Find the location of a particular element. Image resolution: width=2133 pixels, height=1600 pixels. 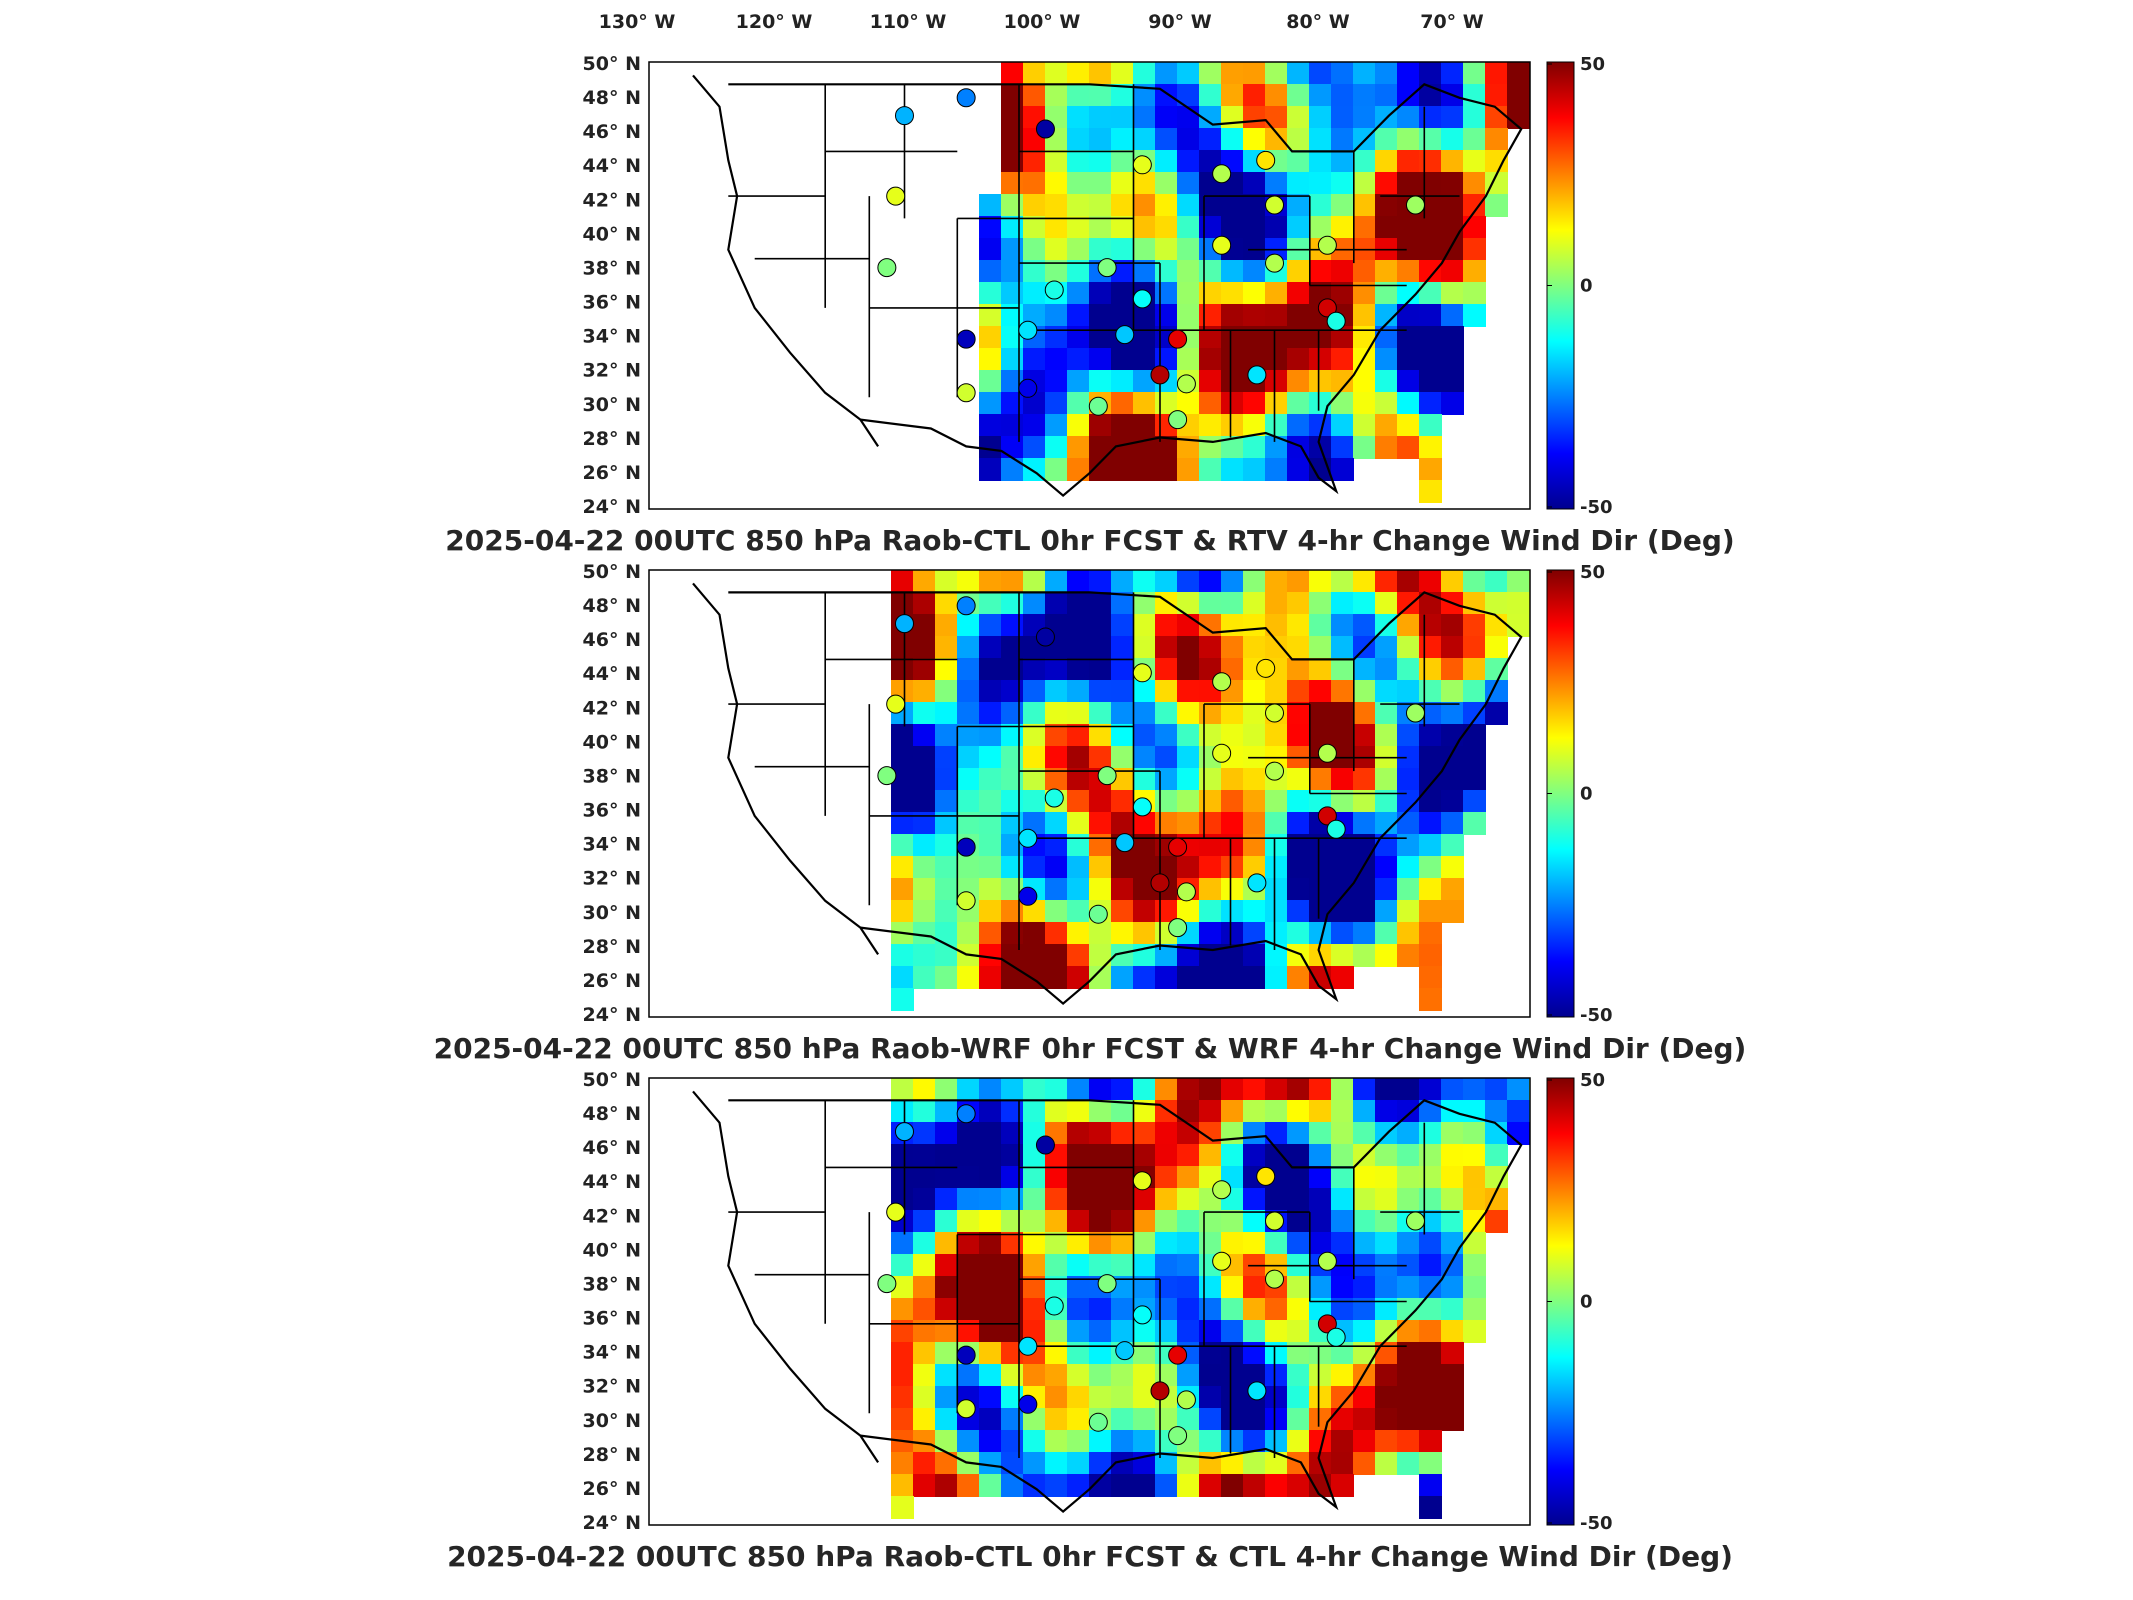

lat-tick-label: 34° N is located at coordinates (612, 337).